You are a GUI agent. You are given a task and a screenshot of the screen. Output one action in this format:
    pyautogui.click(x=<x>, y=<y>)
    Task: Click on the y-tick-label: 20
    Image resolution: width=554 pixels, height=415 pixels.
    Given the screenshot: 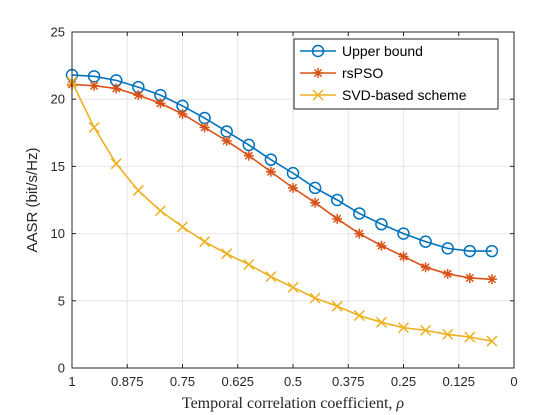 What is the action you would take?
    pyautogui.click(x=58, y=99)
    